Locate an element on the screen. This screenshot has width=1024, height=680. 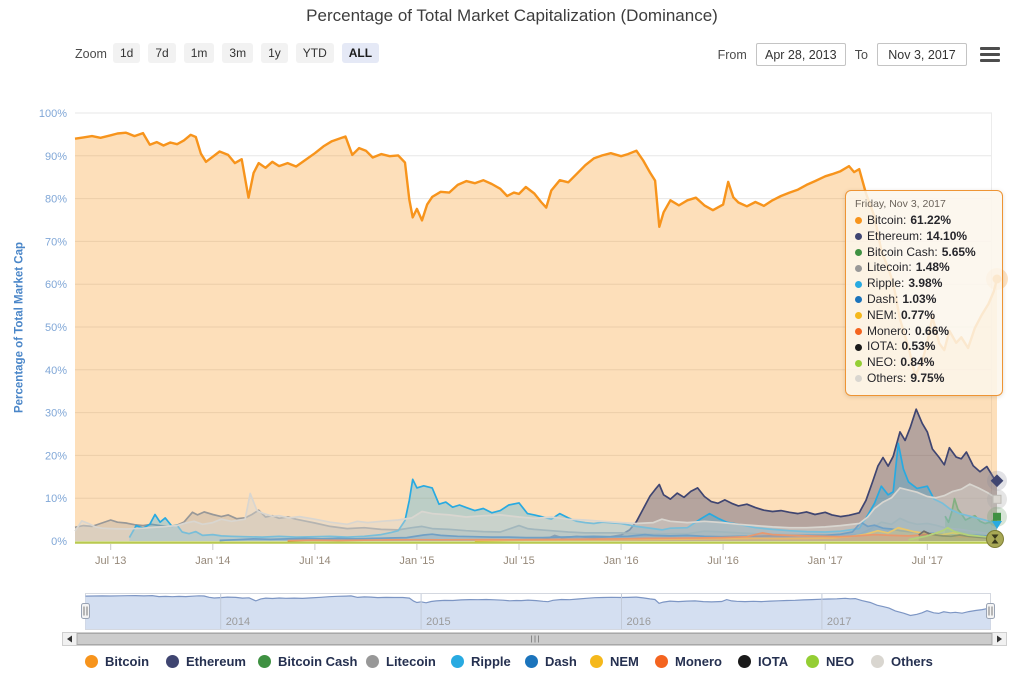
x-axis-tick-label: Jan '15 is located at coordinates (416, 561).